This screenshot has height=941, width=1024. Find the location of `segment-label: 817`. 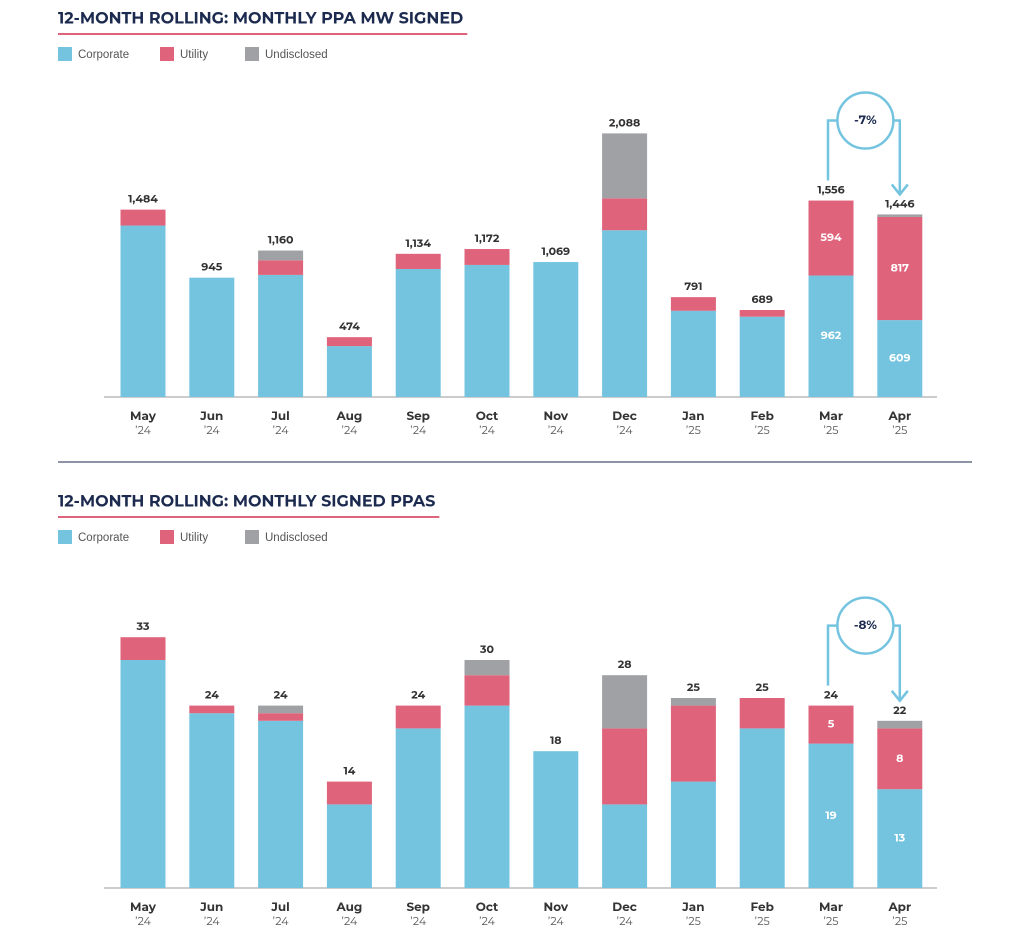

segment-label: 817 is located at coordinates (900, 267).